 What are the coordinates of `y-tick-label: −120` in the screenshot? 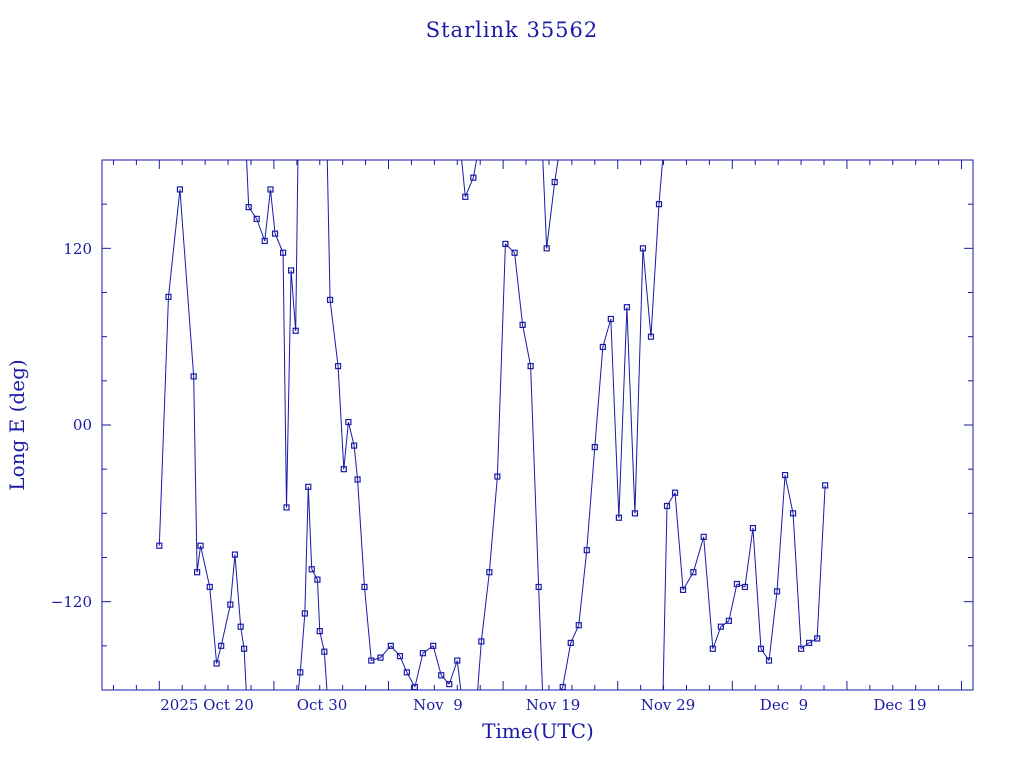 It's located at (71, 602).